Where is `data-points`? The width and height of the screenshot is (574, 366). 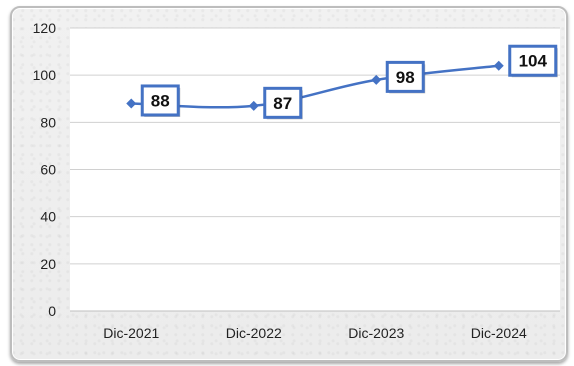
data-points is located at coordinates (315, 85).